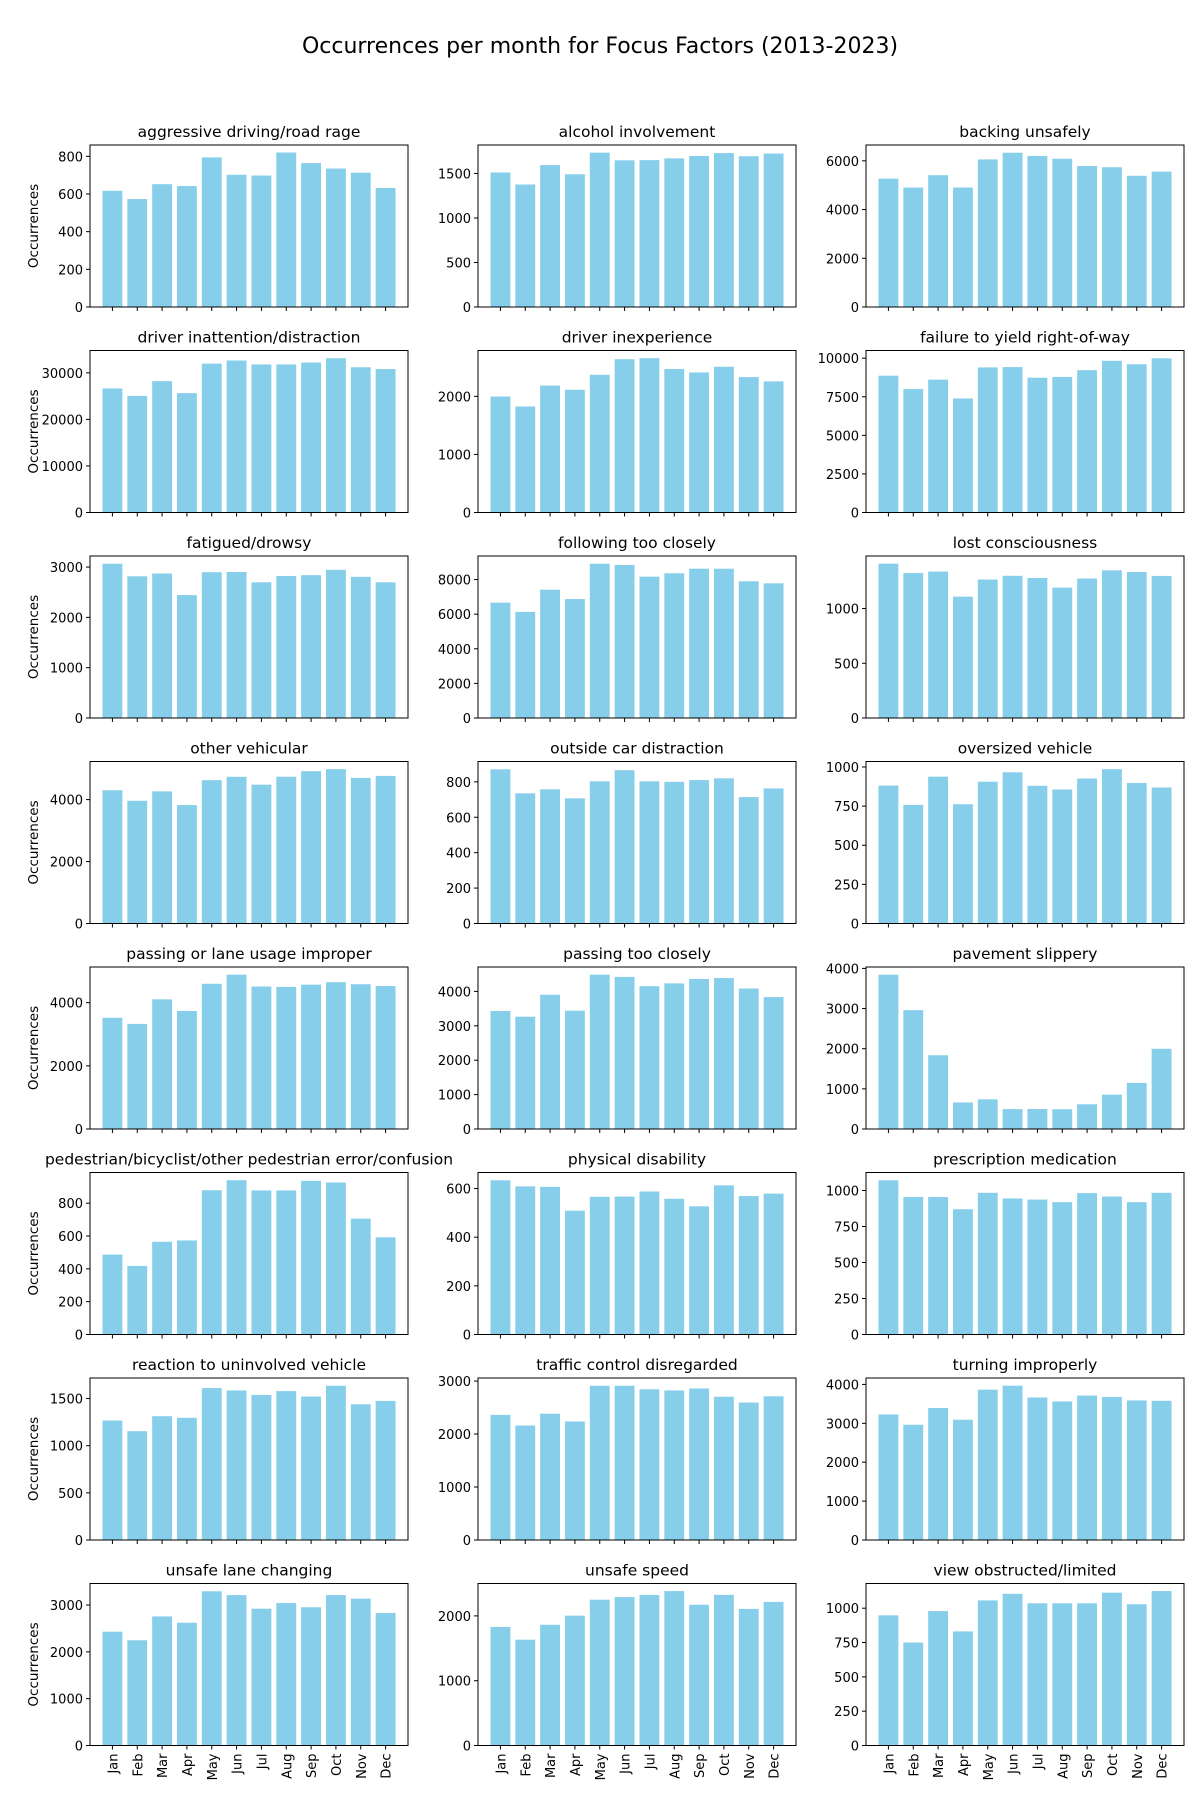 Image resolution: width=1200 pixels, height=1800 pixels. What do you see at coordinates (213, 1766) in the screenshot?
I see `x-tick-label: May` at bounding box center [213, 1766].